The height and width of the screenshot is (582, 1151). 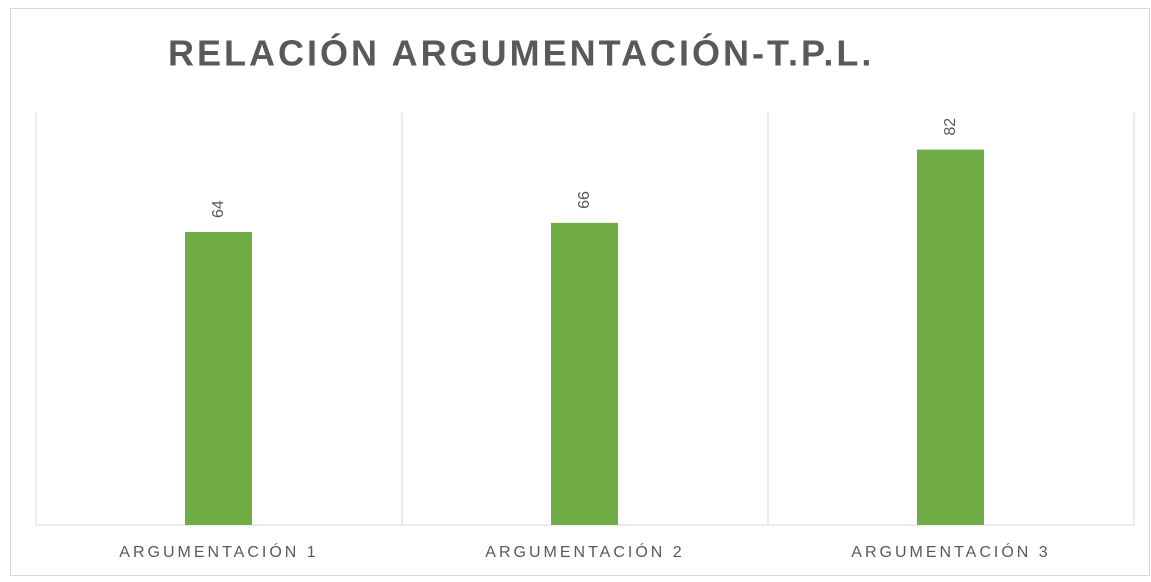 What do you see at coordinates (950, 127) in the screenshot?
I see `data-label: 82` at bounding box center [950, 127].